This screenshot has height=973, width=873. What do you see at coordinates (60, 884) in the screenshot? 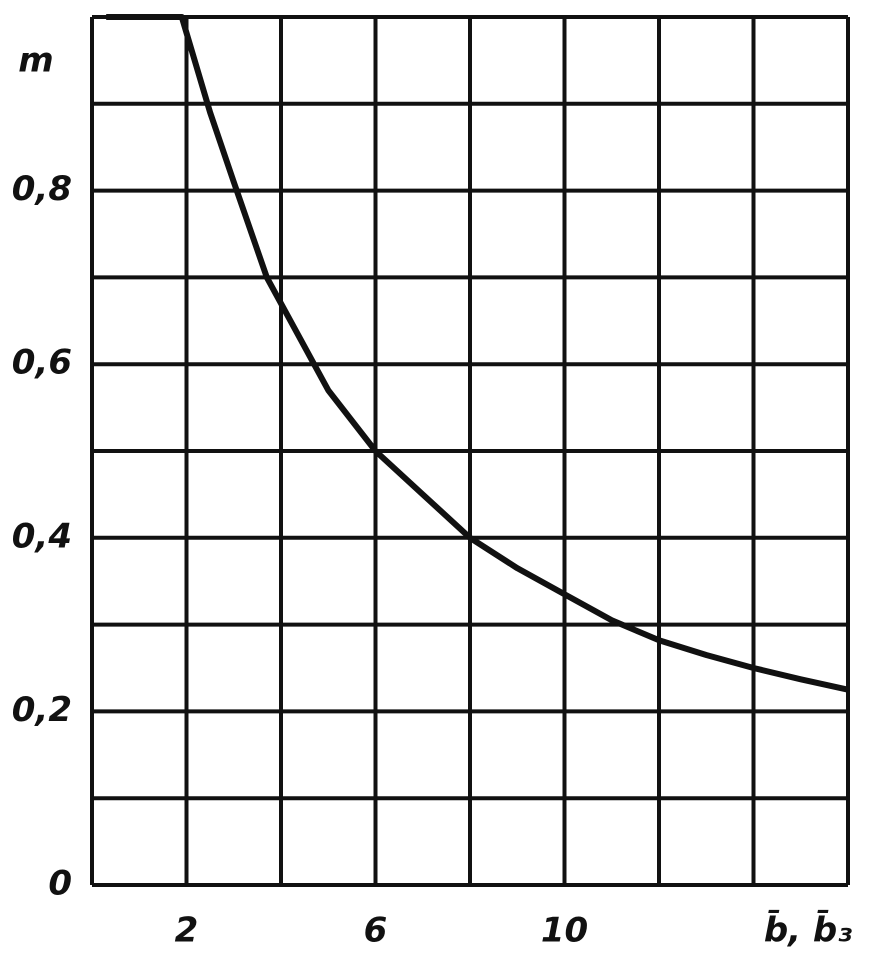
I see `y-tick-label: 0` at bounding box center [60, 884].